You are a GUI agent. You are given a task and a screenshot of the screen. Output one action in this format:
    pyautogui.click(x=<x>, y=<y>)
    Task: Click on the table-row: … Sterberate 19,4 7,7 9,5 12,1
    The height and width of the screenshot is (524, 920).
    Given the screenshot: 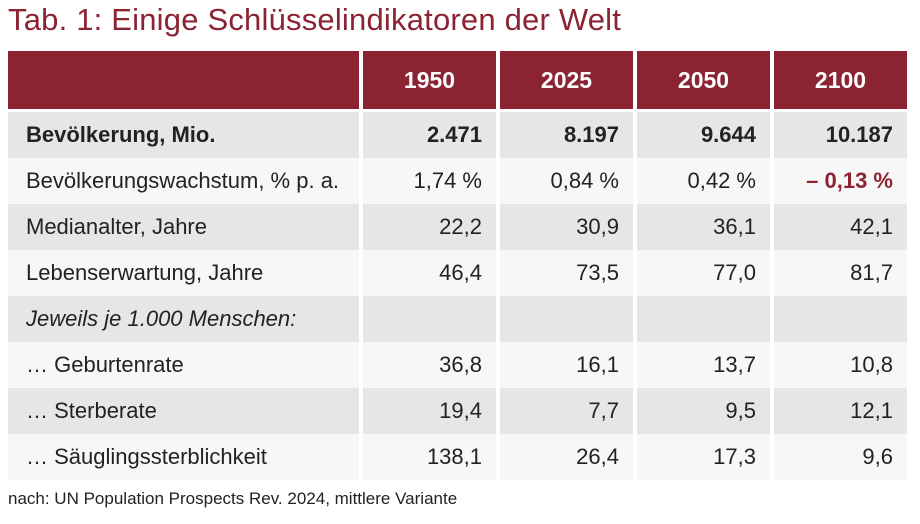 What is the action you would take?
    pyautogui.click(x=460, y=411)
    